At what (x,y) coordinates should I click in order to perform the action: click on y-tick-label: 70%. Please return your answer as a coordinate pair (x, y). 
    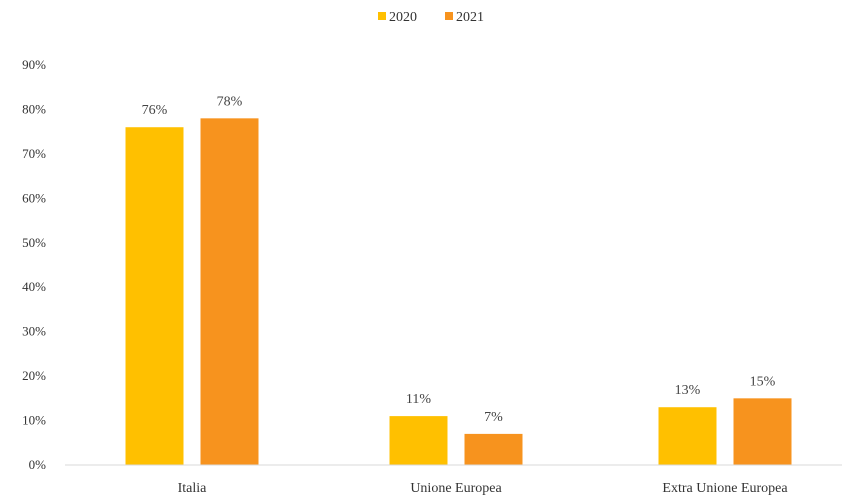
    Looking at the image, I should click on (34, 153).